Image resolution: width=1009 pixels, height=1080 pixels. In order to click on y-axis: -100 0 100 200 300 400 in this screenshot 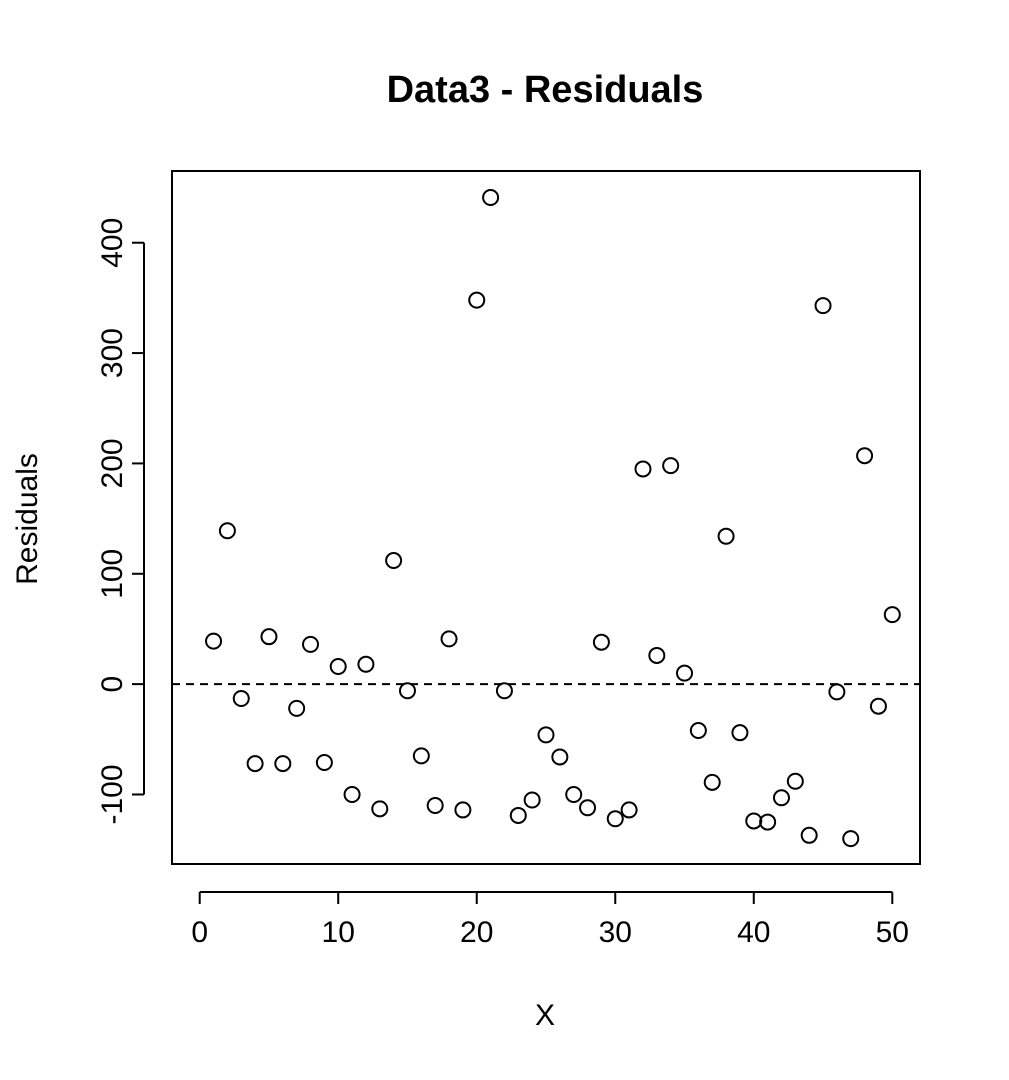, I will do `click(120, 521)`.